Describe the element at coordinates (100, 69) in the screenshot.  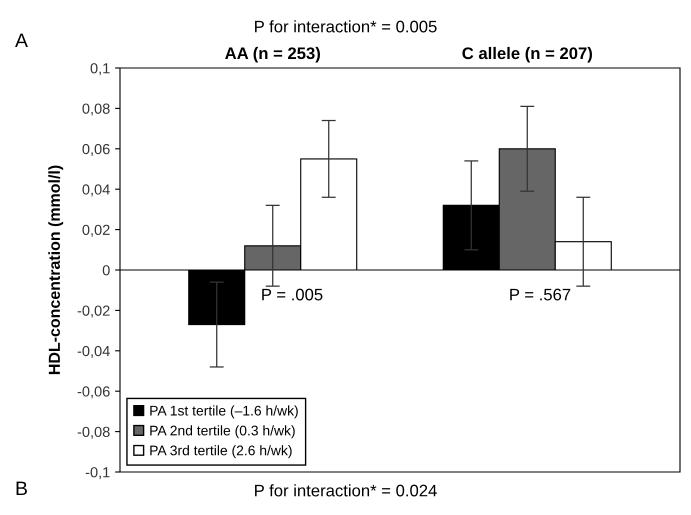
I see `y-tick-label: 0,1` at that location.